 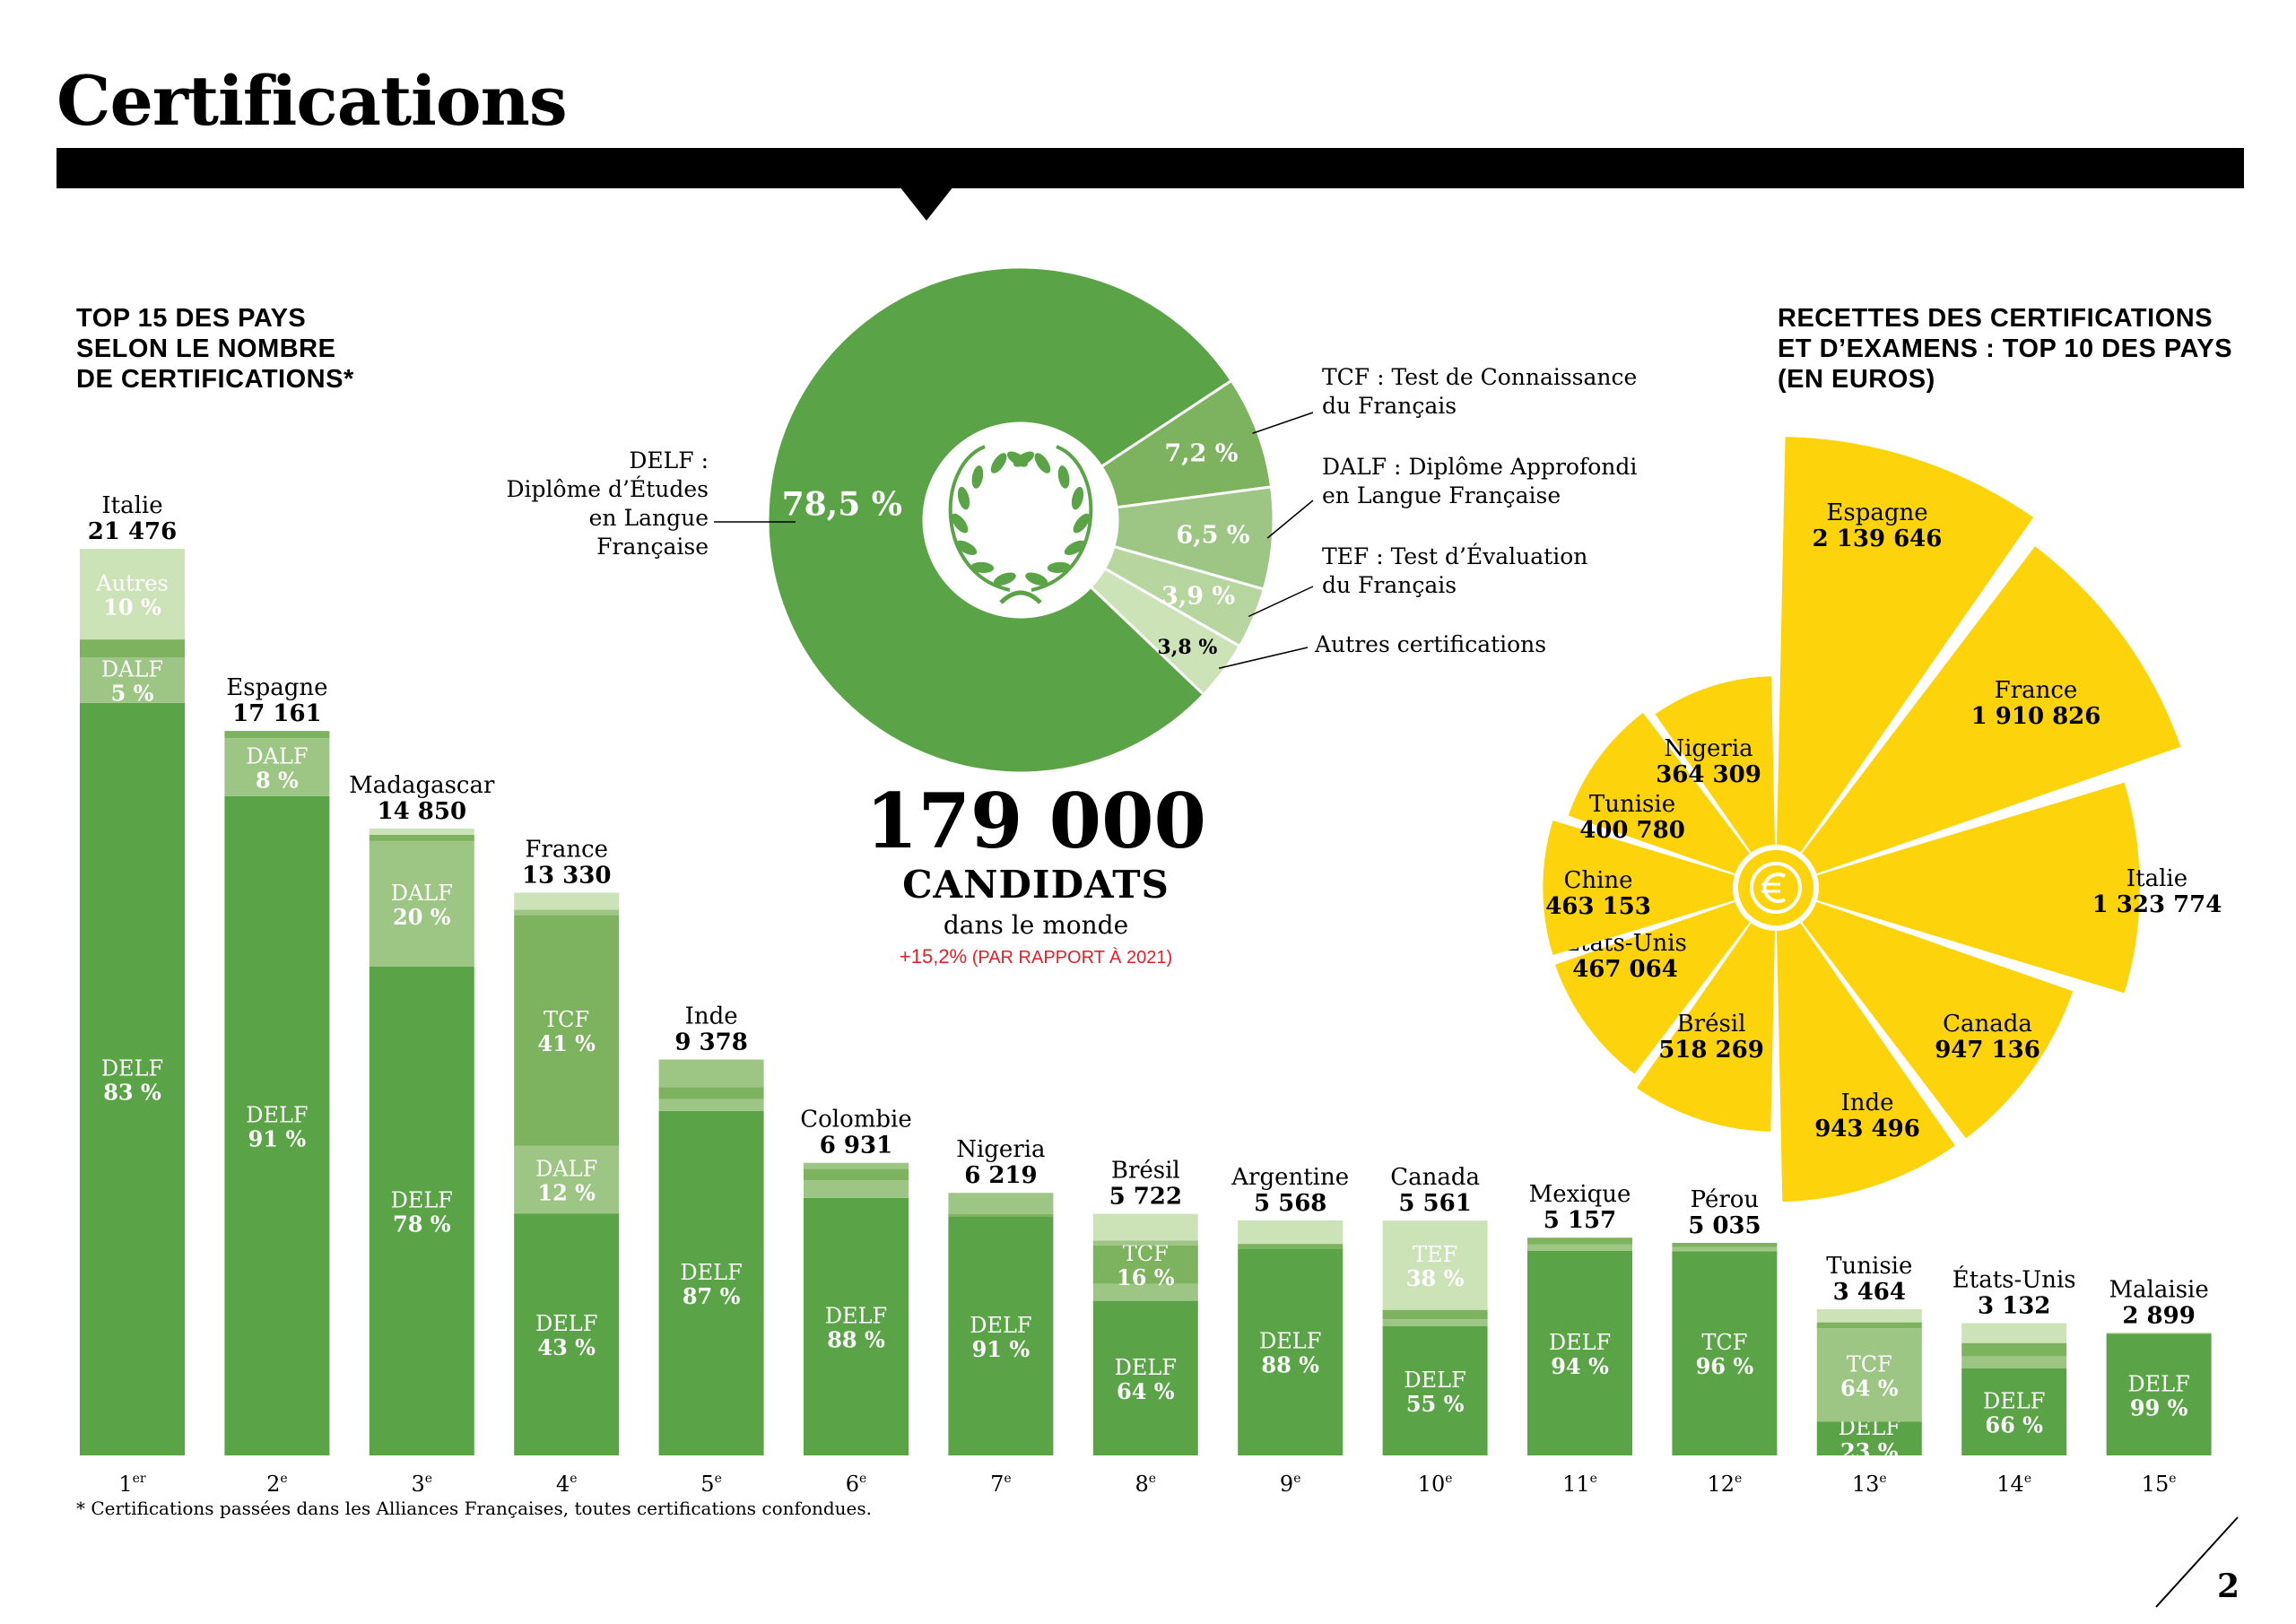 I want to click on bar-segment-pct-canada-3: 38 %, so click(x=1435, y=1278).